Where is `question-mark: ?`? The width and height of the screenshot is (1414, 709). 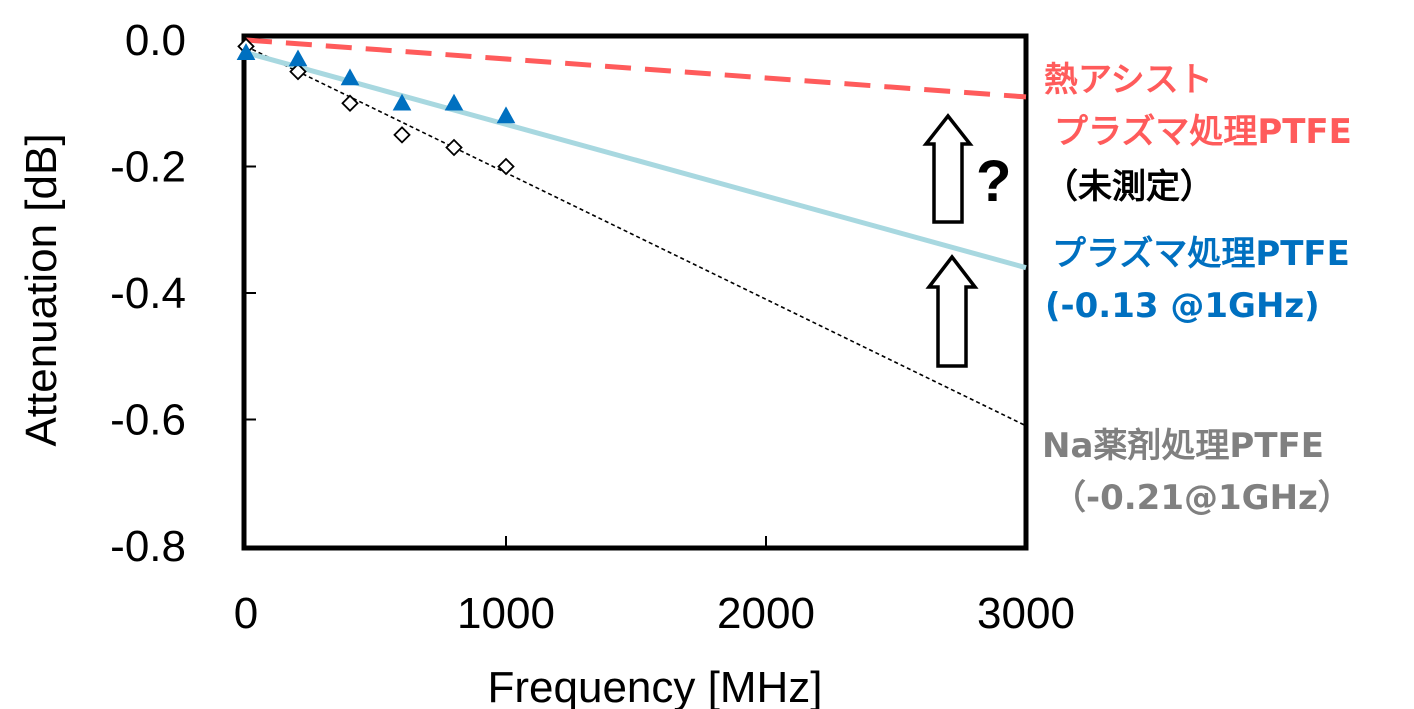 question-mark: ? is located at coordinates (993, 181).